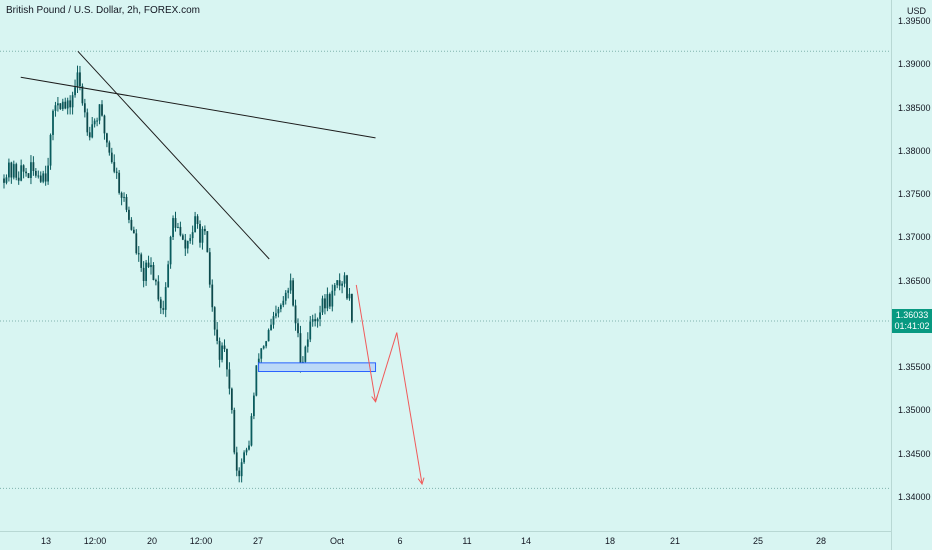 The image size is (932, 550). What do you see at coordinates (914, 497) in the screenshot?
I see `price-tick-label: 1.34000` at bounding box center [914, 497].